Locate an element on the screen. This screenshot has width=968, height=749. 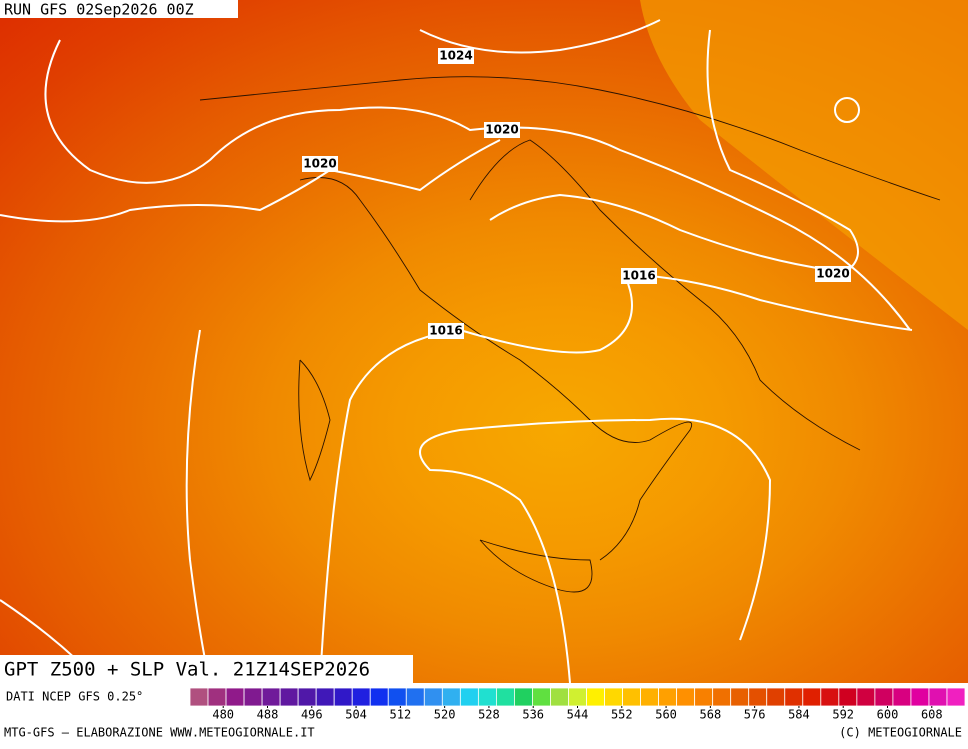
colorbar-tick-label: 552 is located at coordinates (622, 715).